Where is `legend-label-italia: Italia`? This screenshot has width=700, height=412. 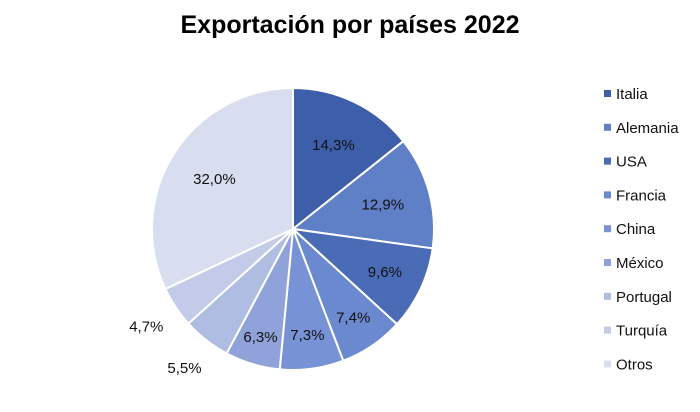
legend-label-italia: Italia is located at coordinates (632, 94).